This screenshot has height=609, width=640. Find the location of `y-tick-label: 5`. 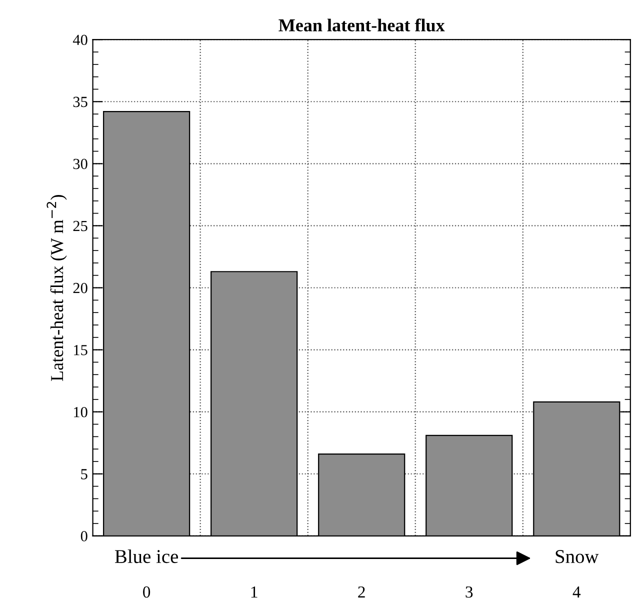

y-tick-label: 5 is located at coordinates (84, 474).